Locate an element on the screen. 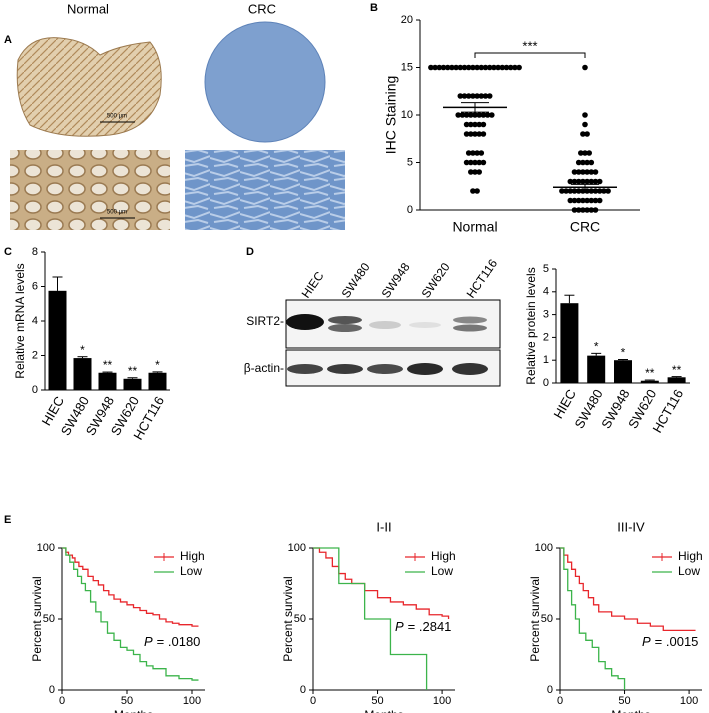  crc-tissue-overview is located at coordinates (265, 82).